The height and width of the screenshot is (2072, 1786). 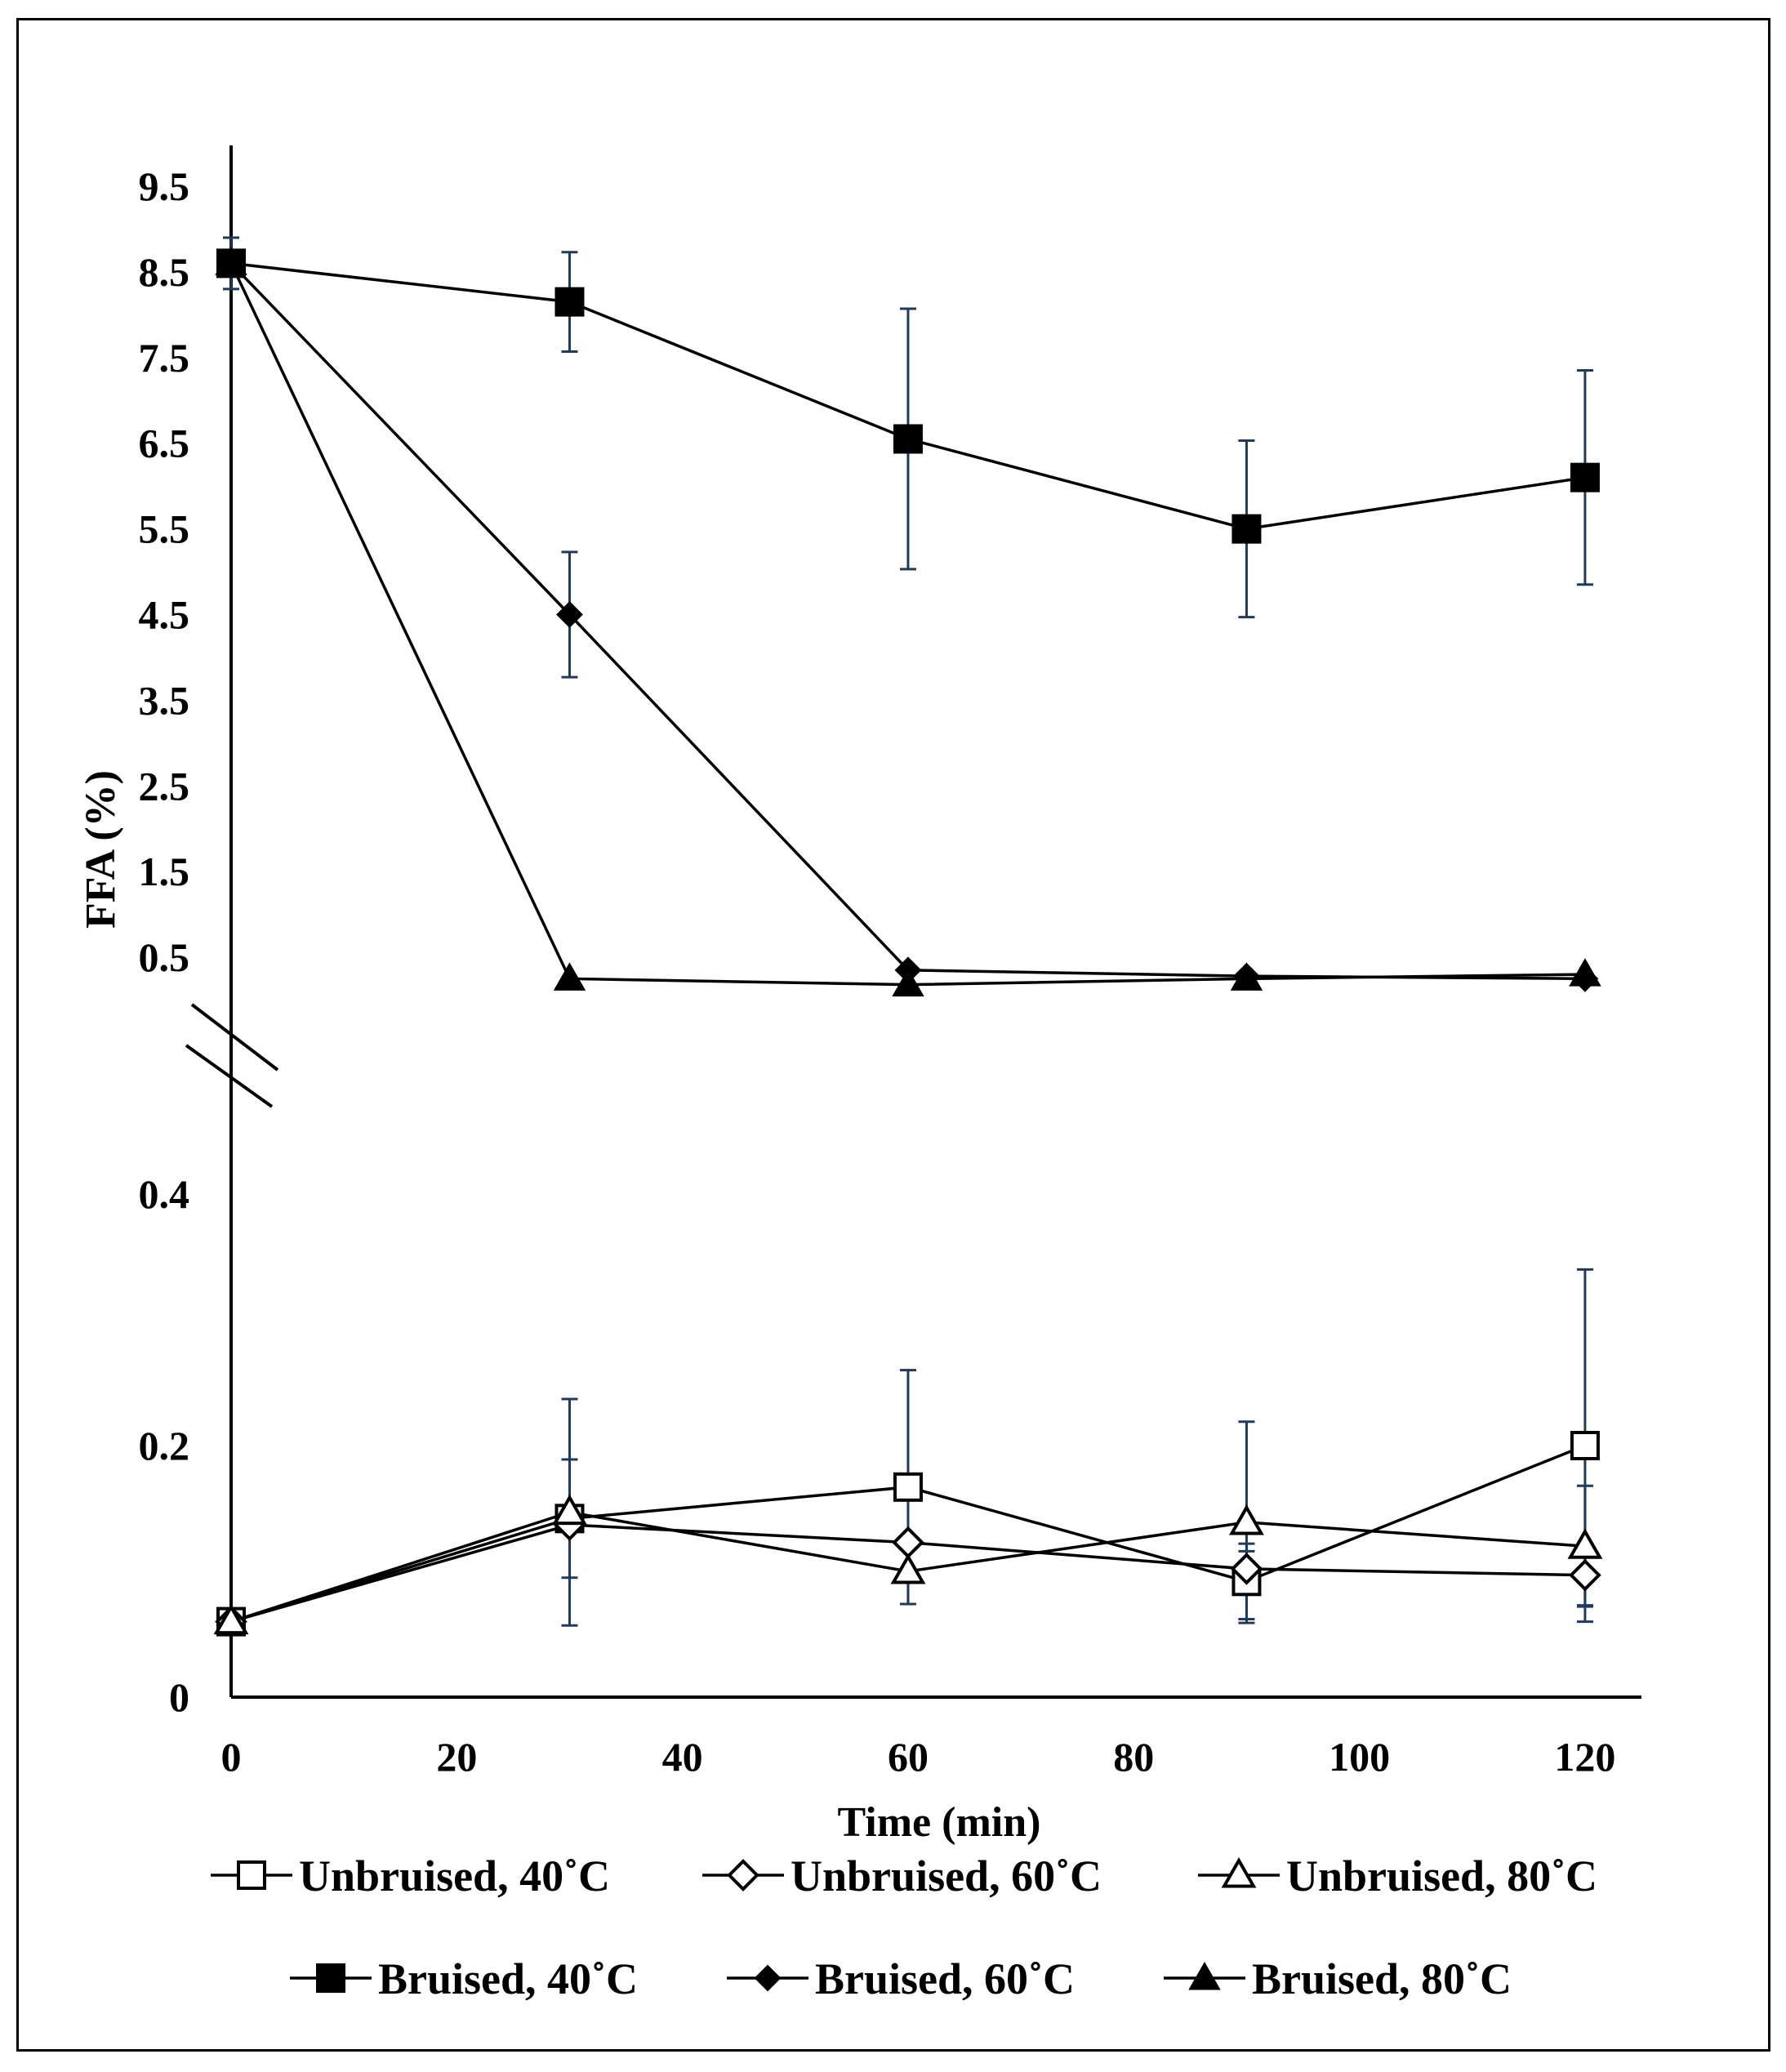 What do you see at coordinates (947, 1875) in the screenshot?
I see `legend-label-unbruised-60-c: Unbruised, 60˚C` at bounding box center [947, 1875].